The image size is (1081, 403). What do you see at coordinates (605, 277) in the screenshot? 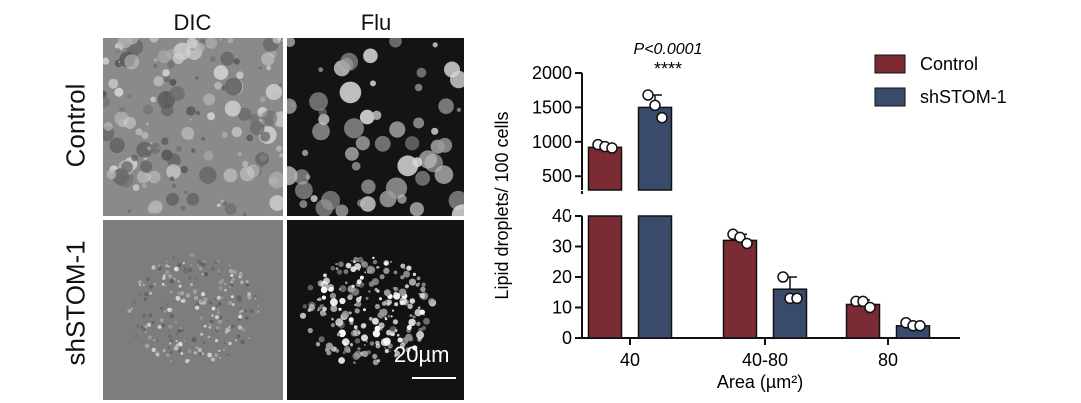
I see `bar-0-0-lower` at bounding box center [605, 277].